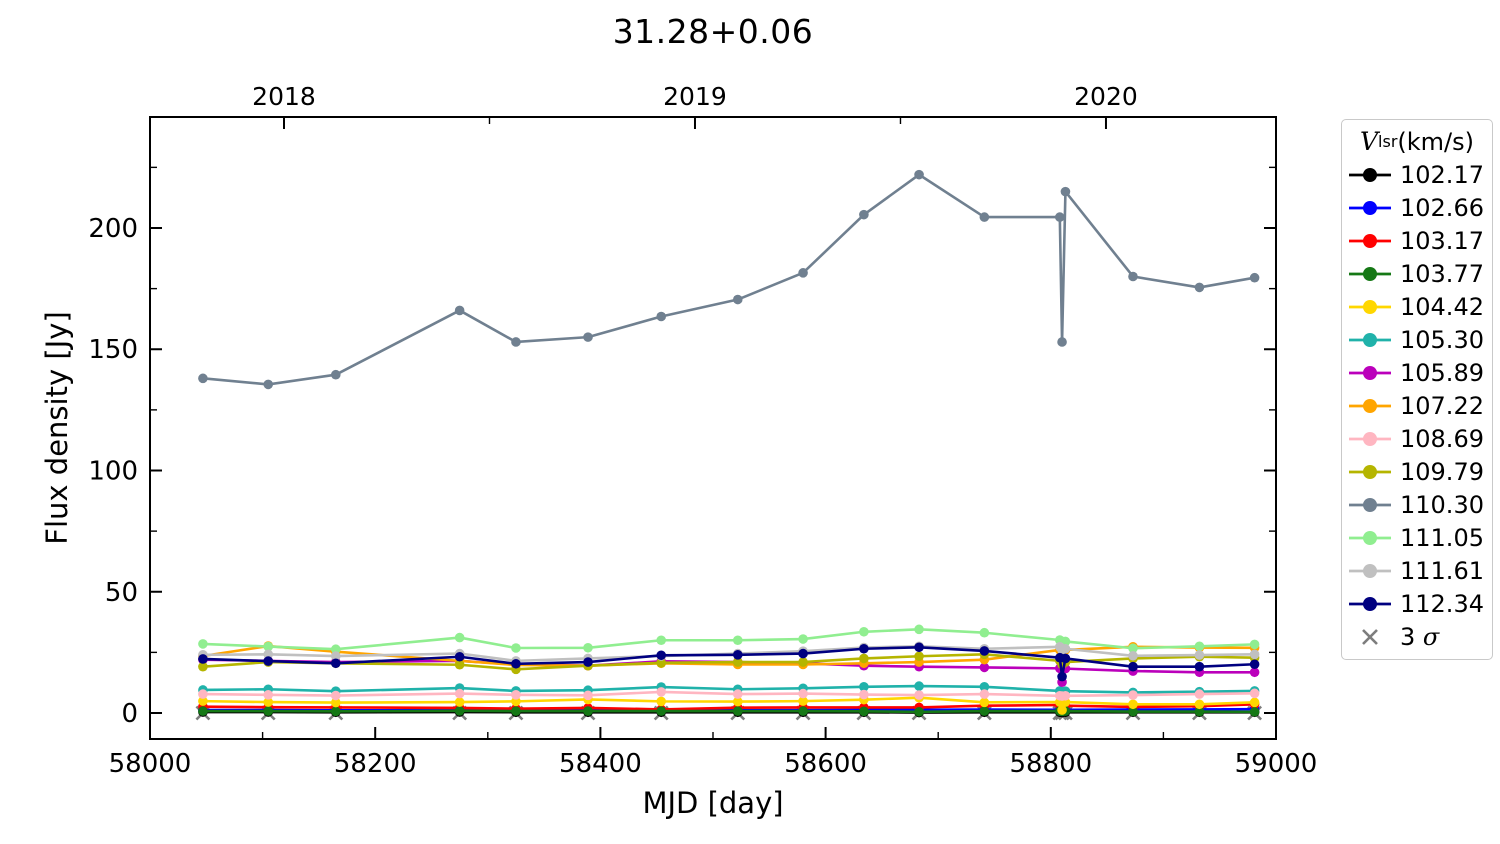 This screenshot has width=1500, height=844. Describe the element at coordinates (1106, 96) in the screenshot. I see `year-tick-label: 2020` at that location.